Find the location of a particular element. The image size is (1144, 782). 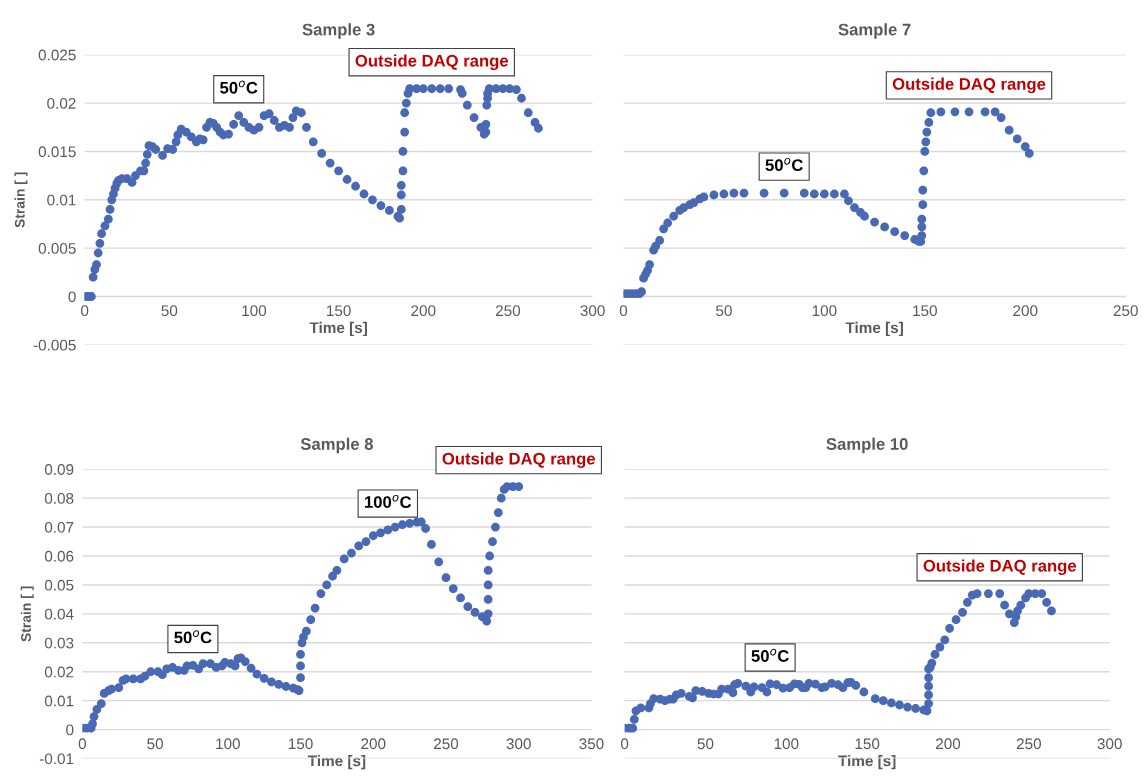

annotation: 100$^{o}$C is located at coordinates (388, 501).